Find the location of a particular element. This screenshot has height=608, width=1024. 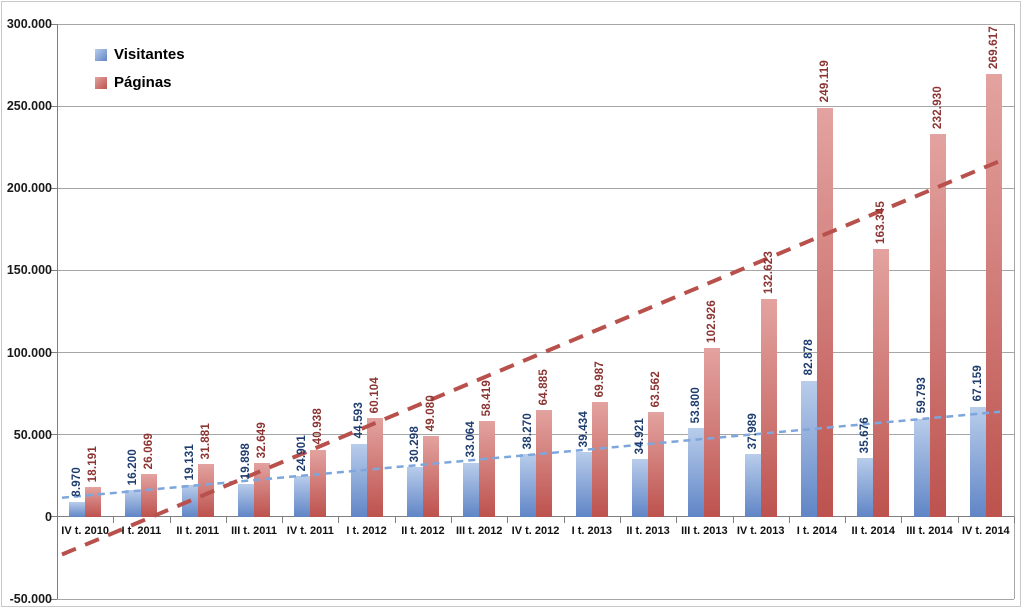

category-label: III t. 2012 is located at coordinates (479, 530).